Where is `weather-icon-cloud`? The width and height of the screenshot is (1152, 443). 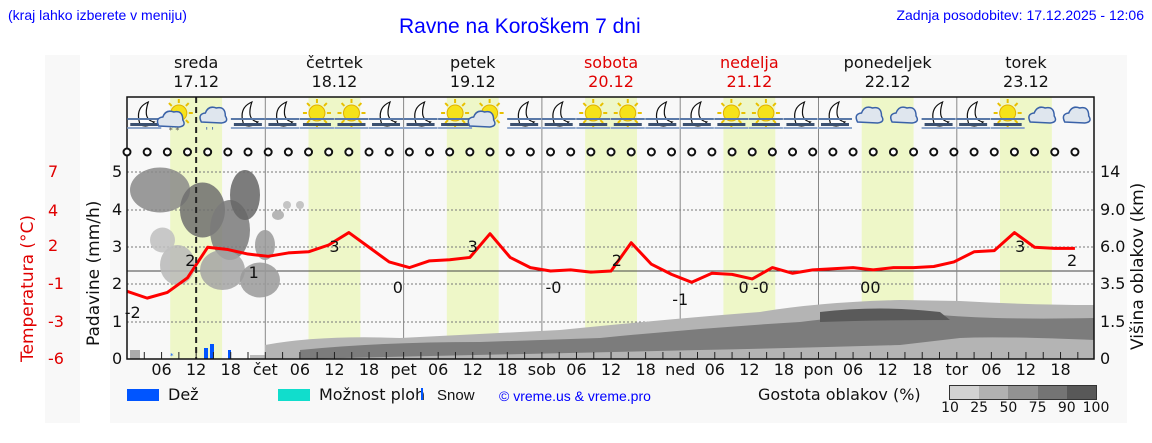 weather-icon-cloud is located at coordinates (1076, 115).